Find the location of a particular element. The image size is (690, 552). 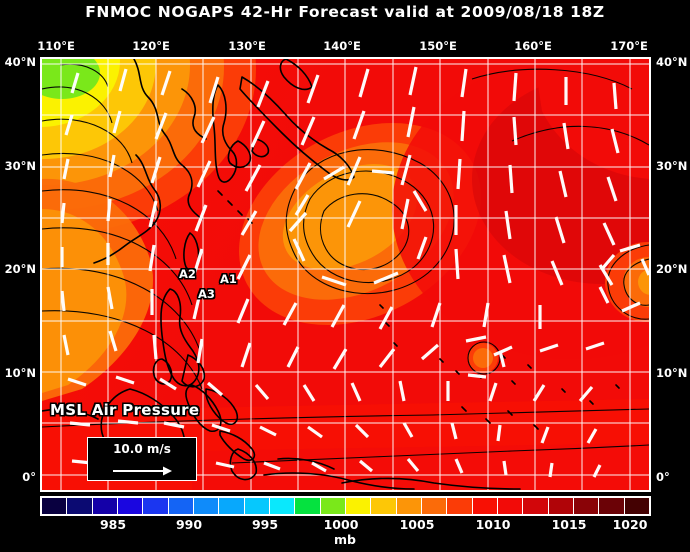

wind-scale-value: 10.0 m/s is located at coordinates (142, 449).